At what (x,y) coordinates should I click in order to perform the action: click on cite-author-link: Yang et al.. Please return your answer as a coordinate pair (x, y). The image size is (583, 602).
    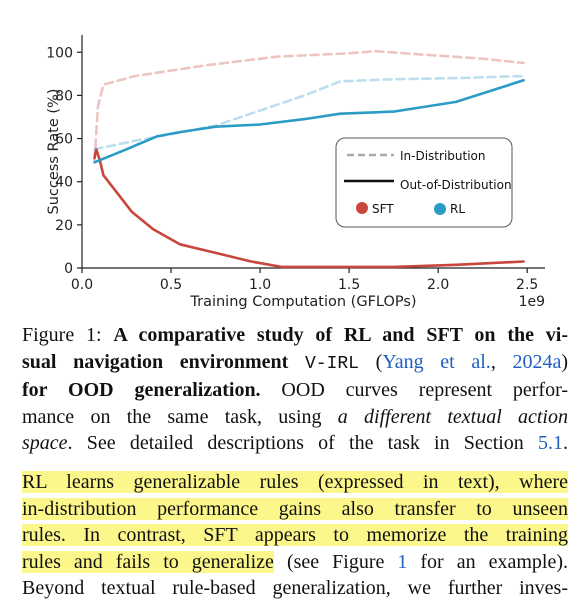
    Looking at the image, I should click on (436, 361).